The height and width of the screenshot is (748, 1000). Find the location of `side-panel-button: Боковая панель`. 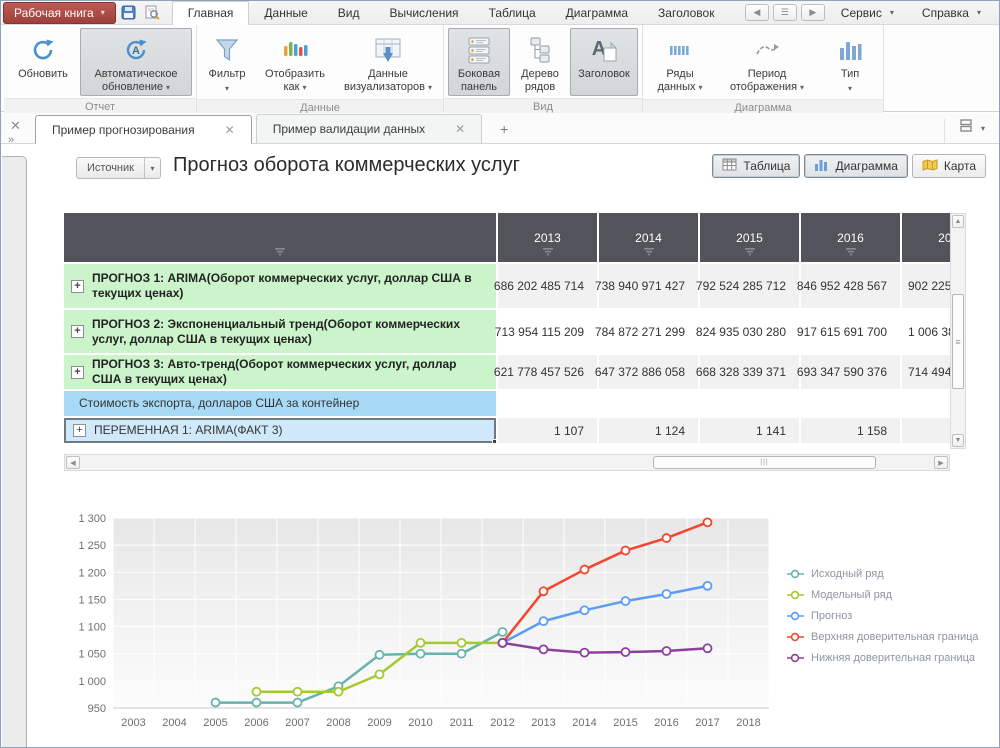

side-panel-button: Боковая панель is located at coordinates (479, 62).